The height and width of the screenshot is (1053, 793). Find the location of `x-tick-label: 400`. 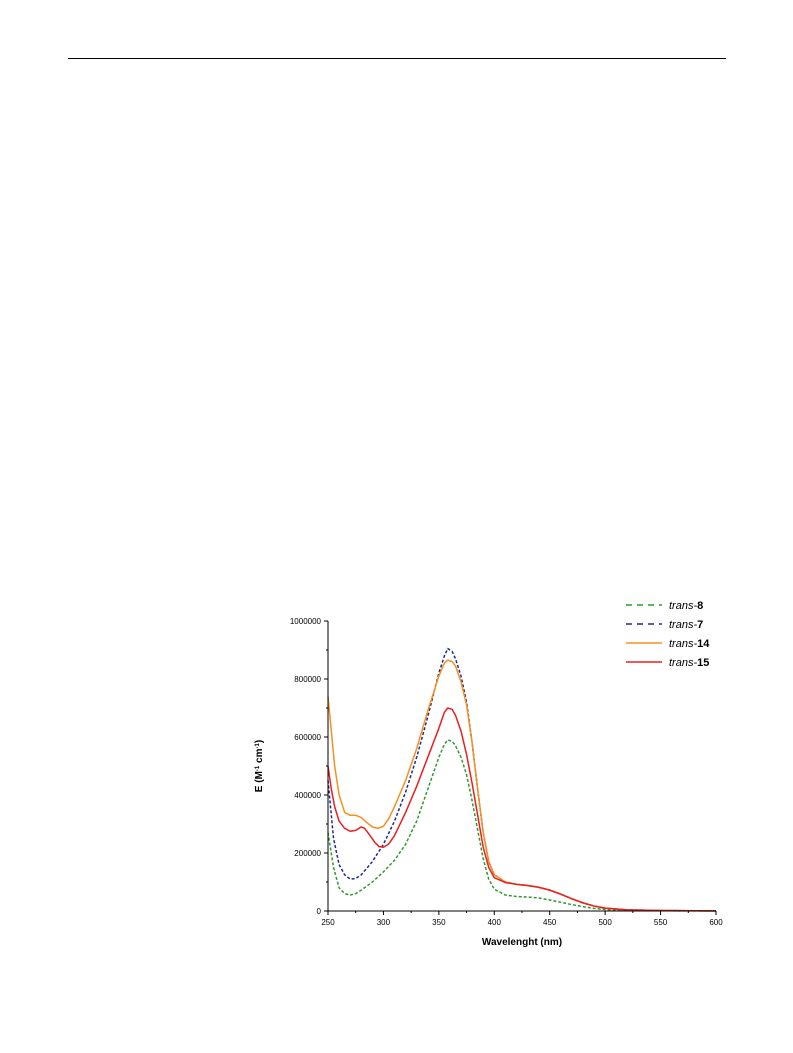

x-tick-label: 400 is located at coordinates (495, 922).